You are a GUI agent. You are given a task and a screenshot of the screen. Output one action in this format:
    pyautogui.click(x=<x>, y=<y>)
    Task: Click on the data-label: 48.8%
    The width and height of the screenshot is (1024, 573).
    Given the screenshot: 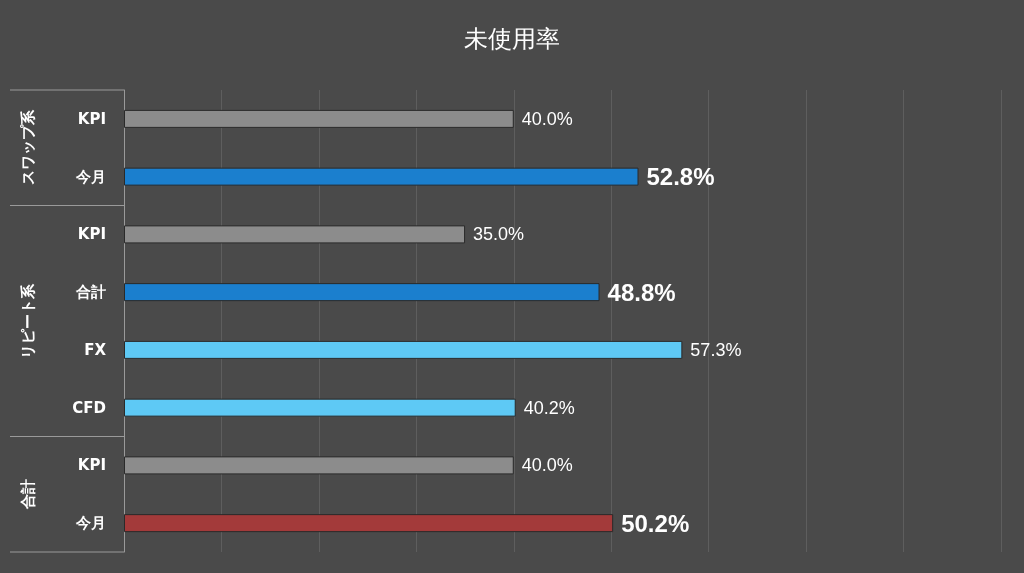 What is the action you would take?
    pyautogui.click(x=641, y=292)
    